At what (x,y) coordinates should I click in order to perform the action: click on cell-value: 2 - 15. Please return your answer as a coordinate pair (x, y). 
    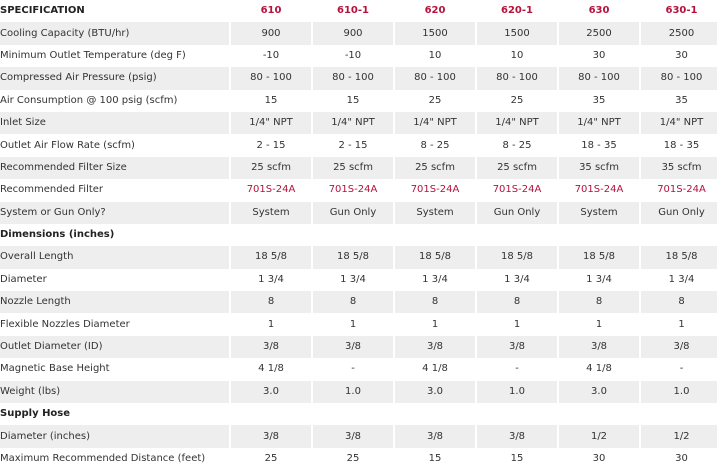
    Looking at the image, I should click on (270, 145).